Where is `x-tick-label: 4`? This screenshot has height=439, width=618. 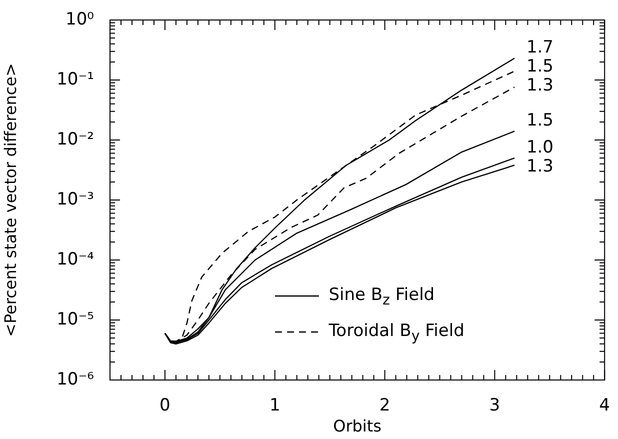 x-tick-label: 4 is located at coordinates (604, 406).